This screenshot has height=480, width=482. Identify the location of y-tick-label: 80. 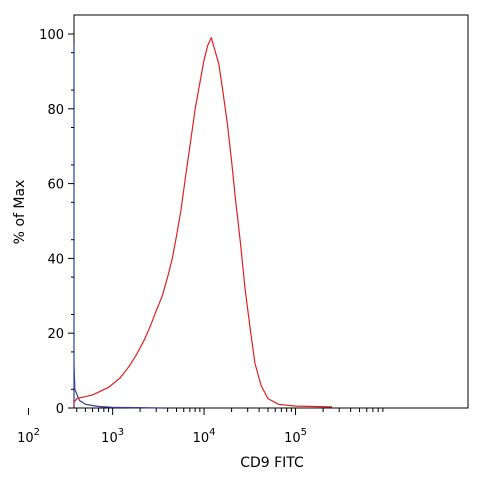
(55, 110).